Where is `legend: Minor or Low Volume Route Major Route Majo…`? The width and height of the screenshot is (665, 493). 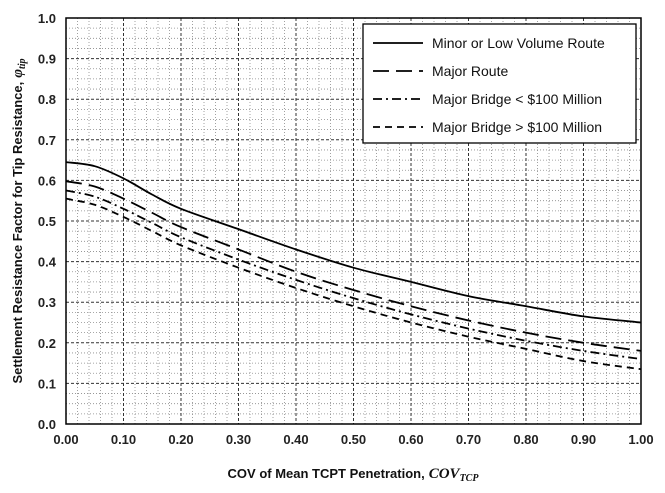 legend: Minor or Low Volume Route Major Route Majo… is located at coordinates (499, 83).